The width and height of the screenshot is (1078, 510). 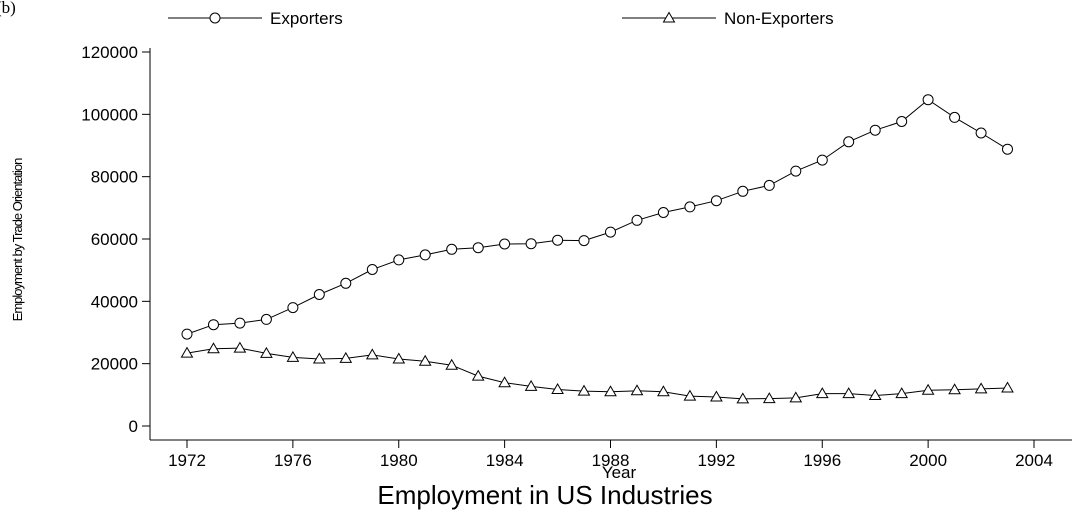 I want to click on legend-label-non-exporters: Non-Exporters, so click(x=779, y=18).